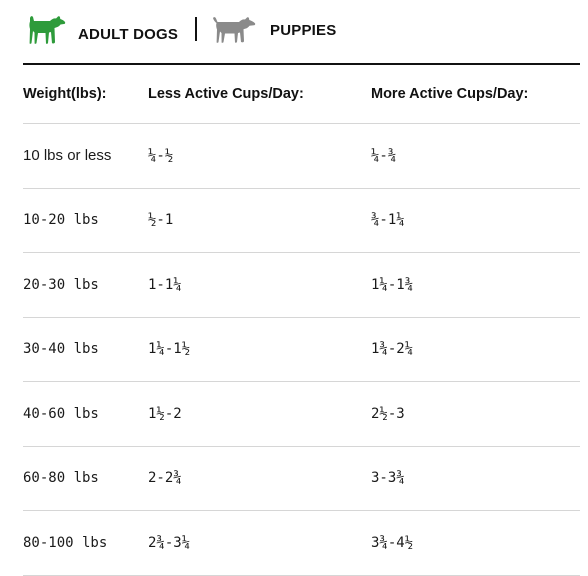 This screenshot has width=588, height=576. What do you see at coordinates (388, 220) in the screenshot?
I see `more-active-cell: ¾-1¼` at bounding box center [388, 220].